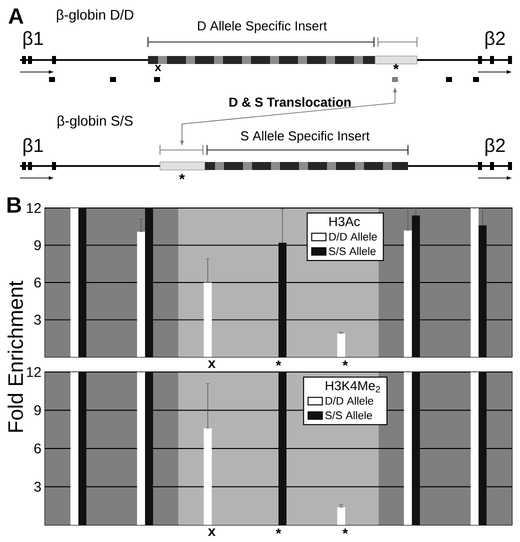 This screenshot has height=542, width=520. What do you see at coordinates (95, 16) in the screenshot?
I see `text: β-globin D/D` at bounding box center [95, 16].